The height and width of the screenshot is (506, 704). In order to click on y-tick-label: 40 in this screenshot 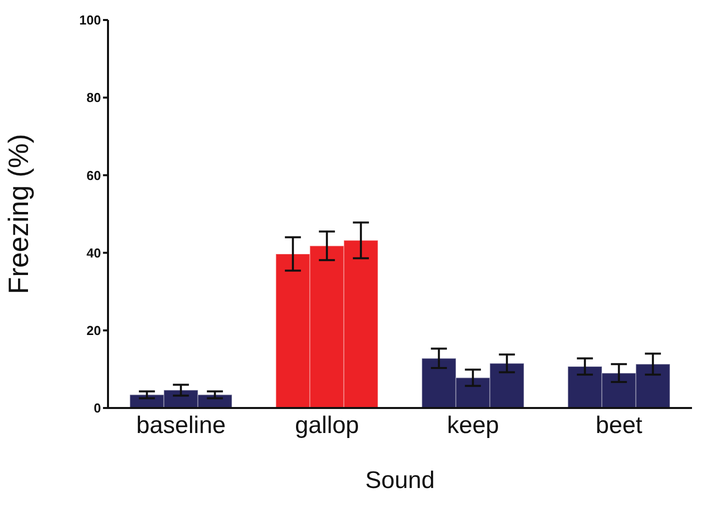, I will do `click(93, 252)`.